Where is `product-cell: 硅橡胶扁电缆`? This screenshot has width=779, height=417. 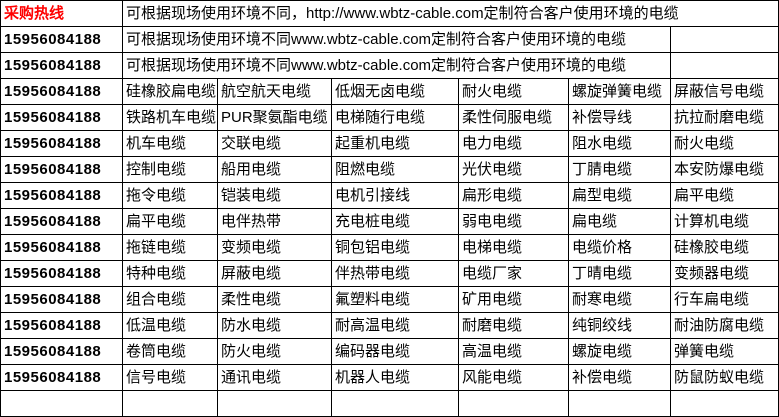 product-cell: 硅橡胶扁电缆 is located at coordinates (170, 91).